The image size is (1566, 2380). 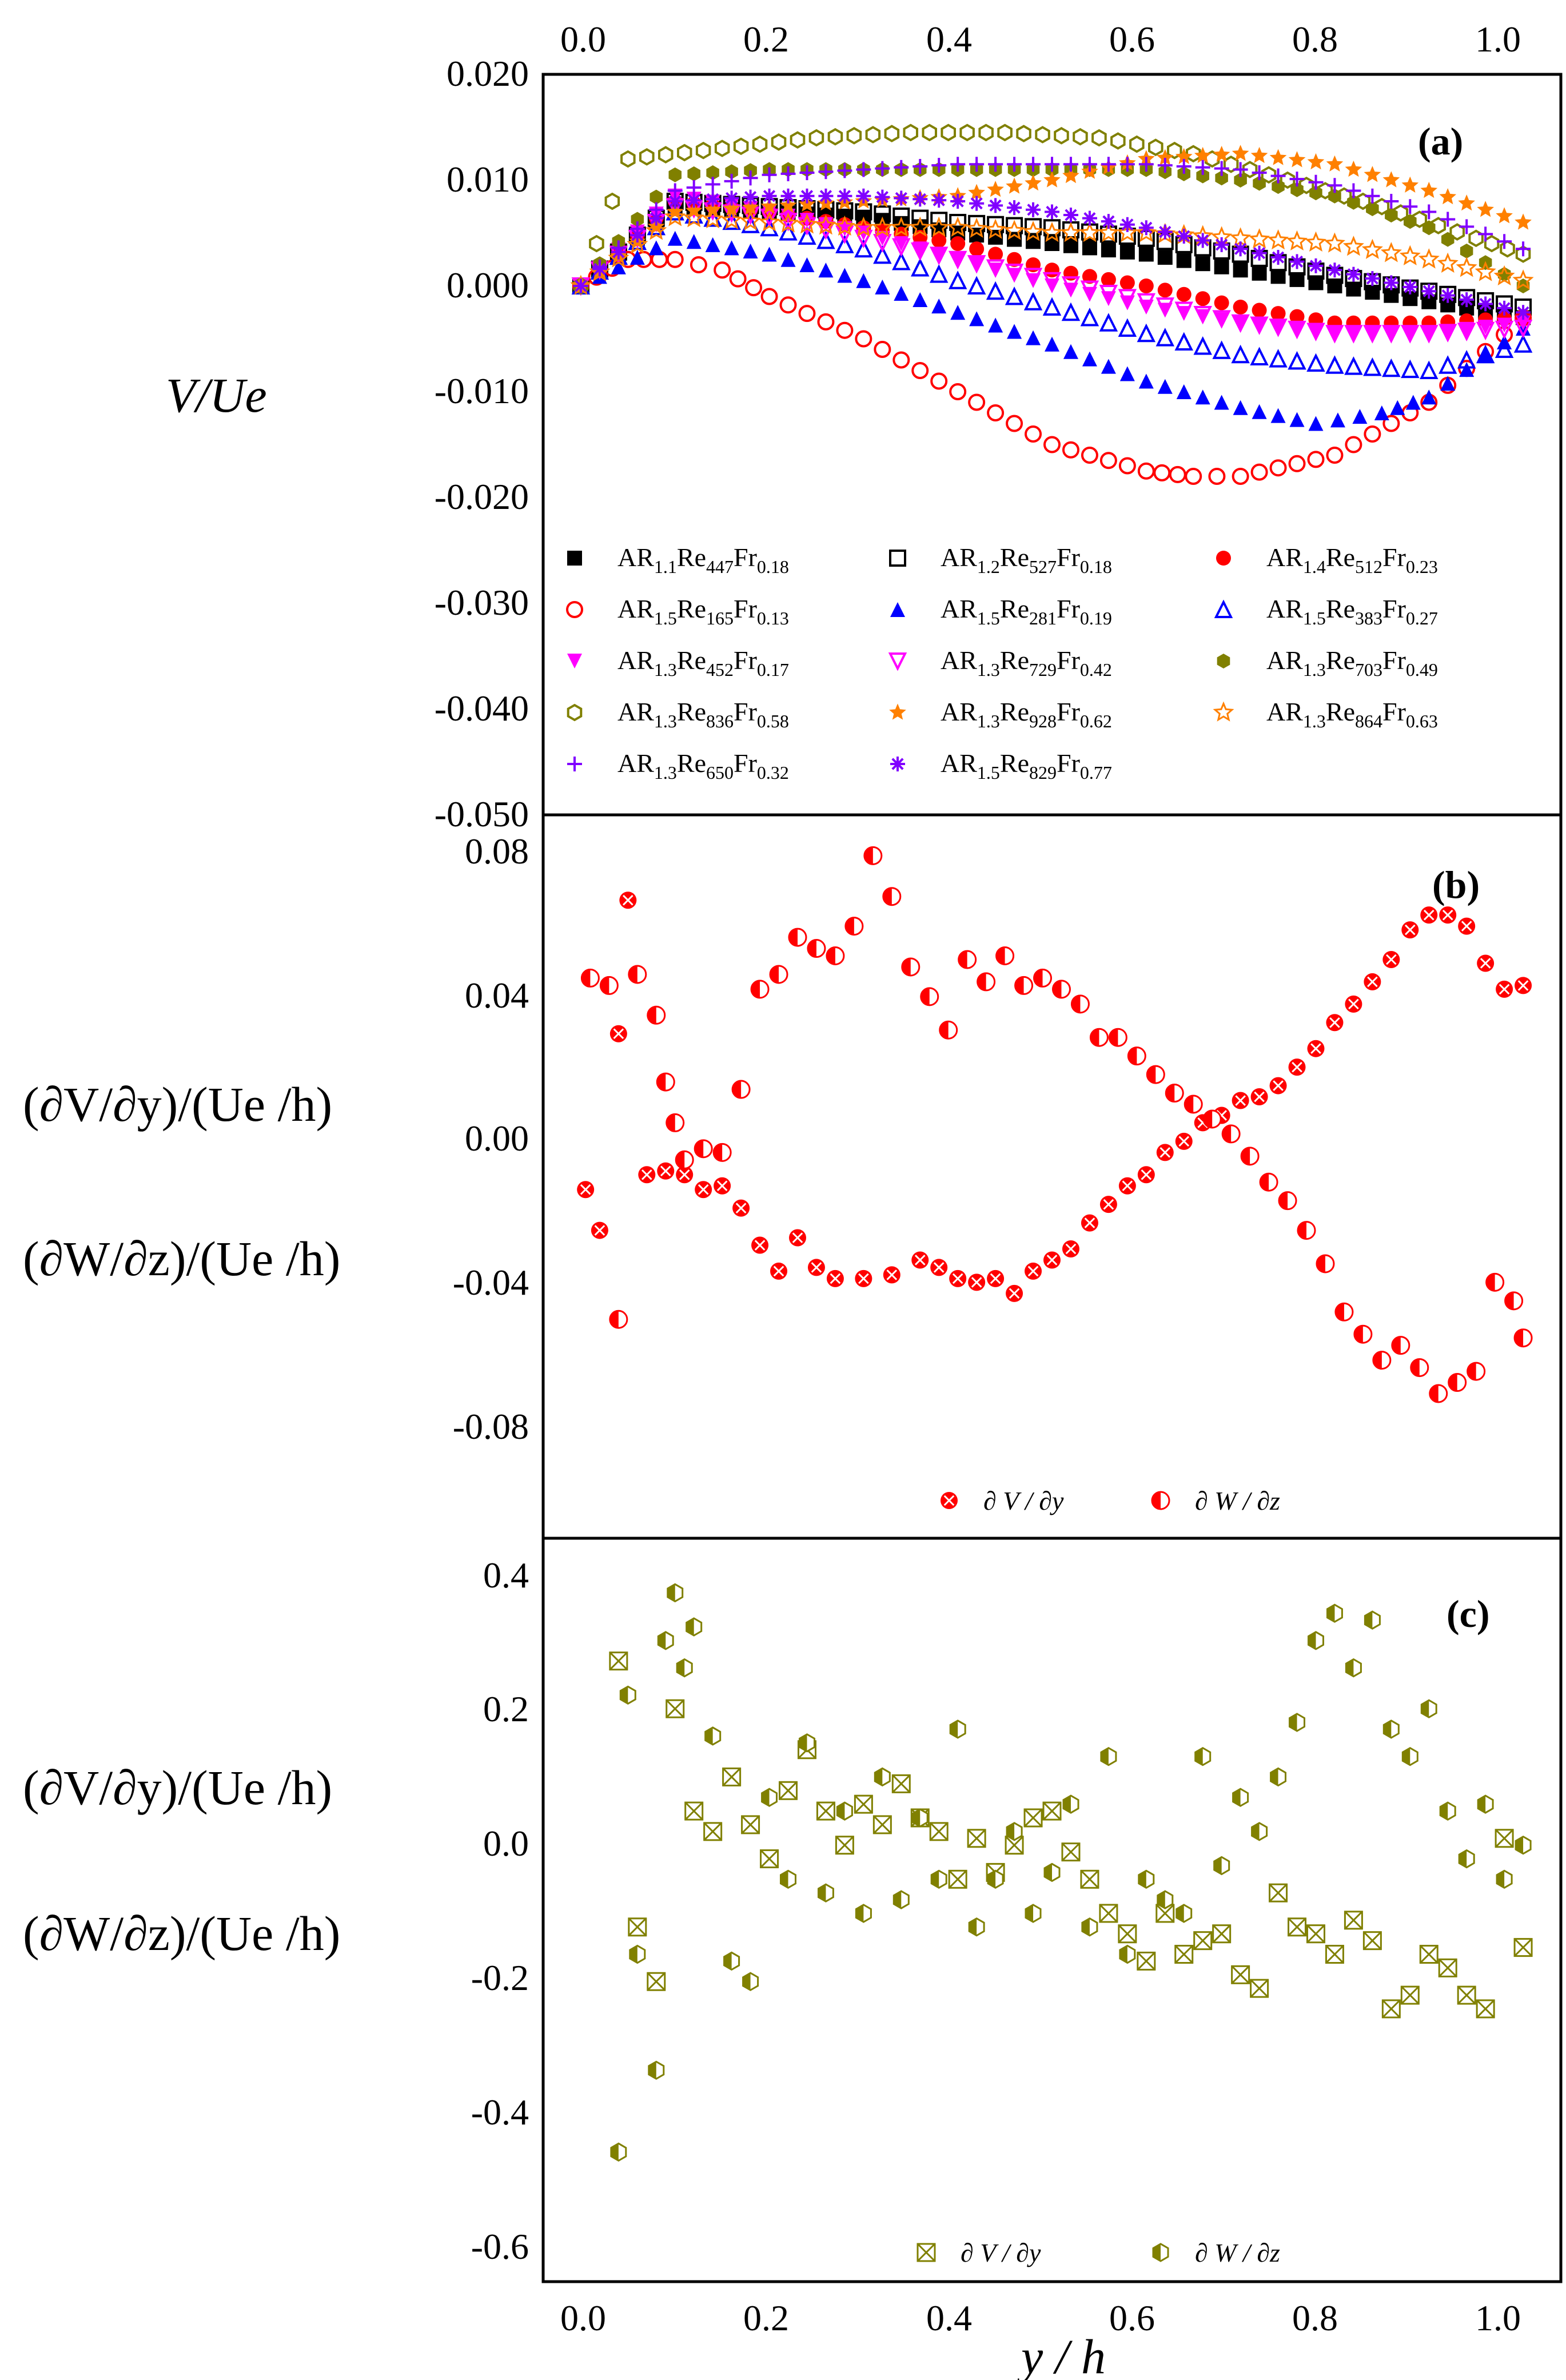 I want to click on top-x-ticks: 0.0 0.2 0.4 0.6 0.8 1.0, so click(x=1040, y=39).